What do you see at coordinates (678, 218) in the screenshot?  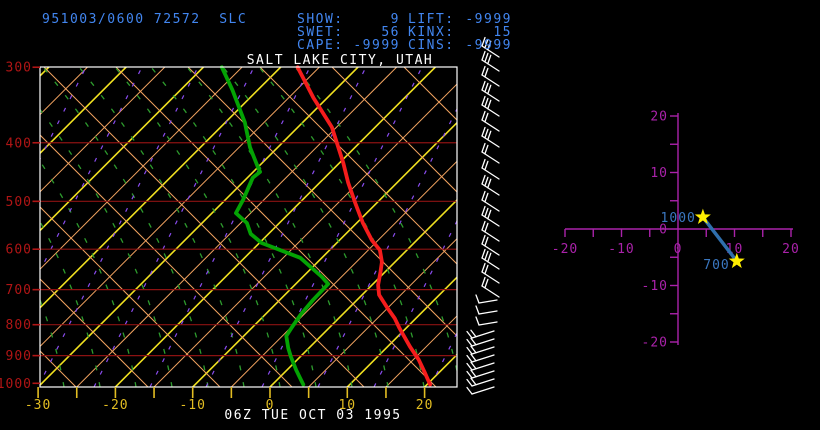 I see `hodograph-level-label: 1000` at bounding box center [678, 218].